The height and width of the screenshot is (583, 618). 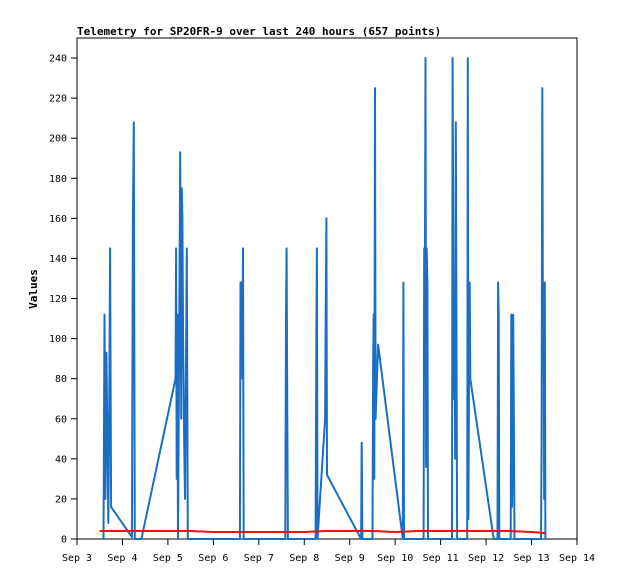 What do you see at coordinates (64, 540) in the screenshot?
I see `y-tick-label: 0` at bounding box center [64, 540].